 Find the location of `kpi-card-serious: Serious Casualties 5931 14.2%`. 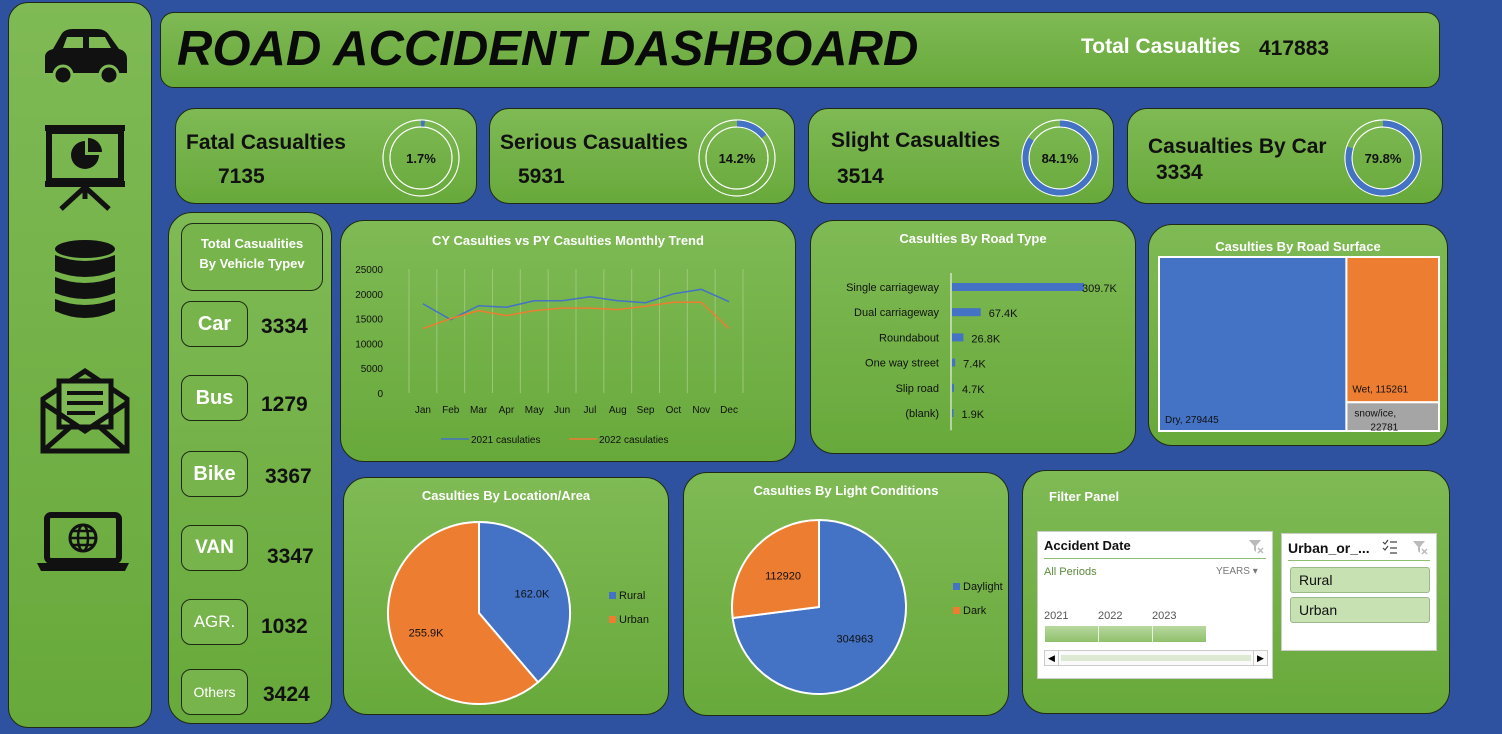

kpi-card-serious: Serious Casualties 5931 14.2% is located at coordinates (642, 156).